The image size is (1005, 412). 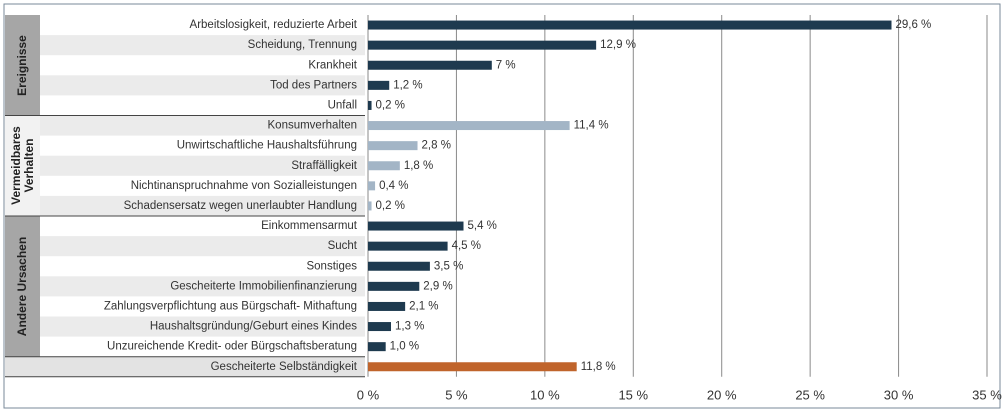 What do you see at coordinates (302, 45) in the screenshot?
I see `category-label: Scheidung, Trennung` at bounding box center [302, 45].